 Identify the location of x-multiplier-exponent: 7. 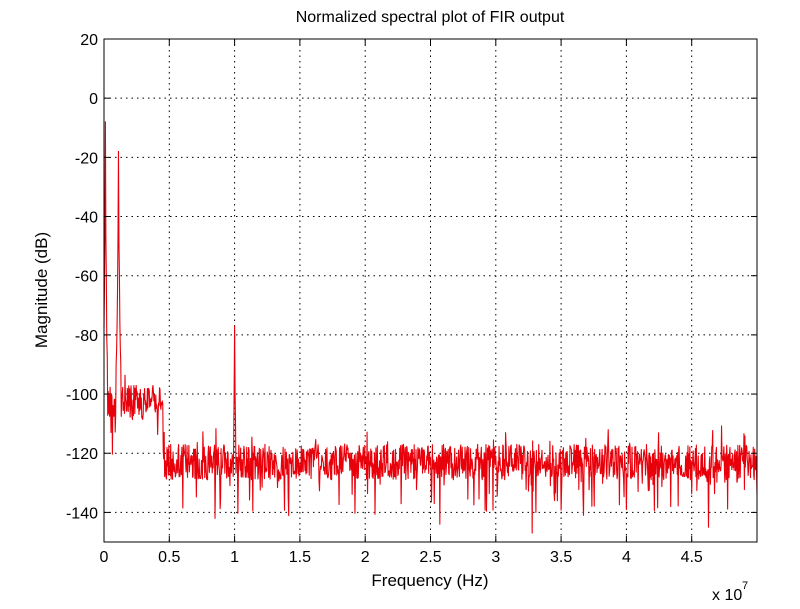
(745, 586).